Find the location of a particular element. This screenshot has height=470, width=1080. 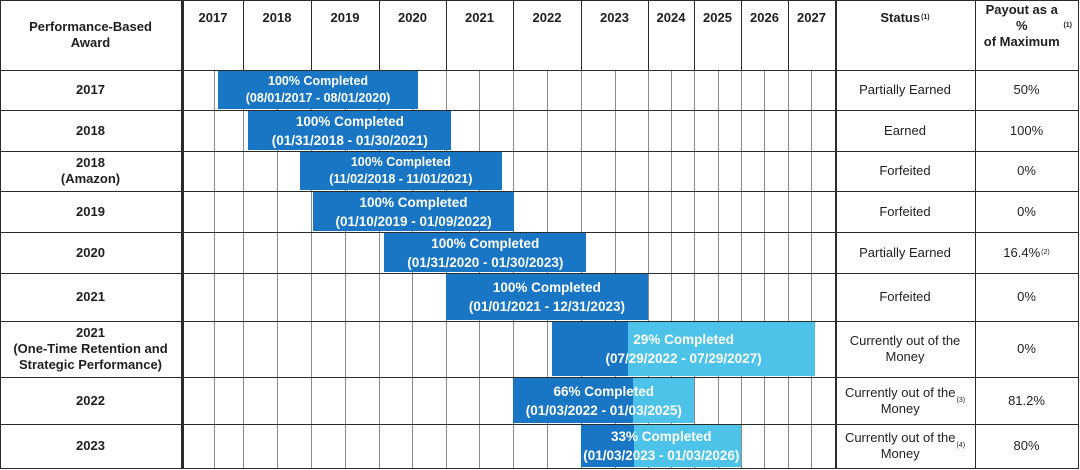

award-label: 2020 is located at coordinates (90, 252).